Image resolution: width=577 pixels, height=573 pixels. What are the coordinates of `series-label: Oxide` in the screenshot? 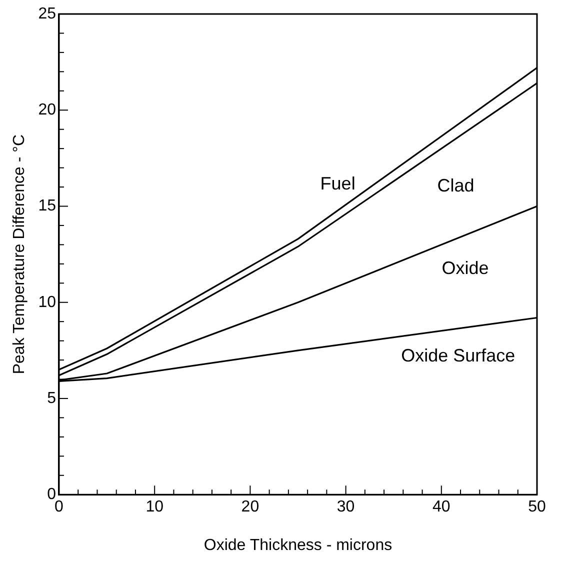 It's located at (465, 268).